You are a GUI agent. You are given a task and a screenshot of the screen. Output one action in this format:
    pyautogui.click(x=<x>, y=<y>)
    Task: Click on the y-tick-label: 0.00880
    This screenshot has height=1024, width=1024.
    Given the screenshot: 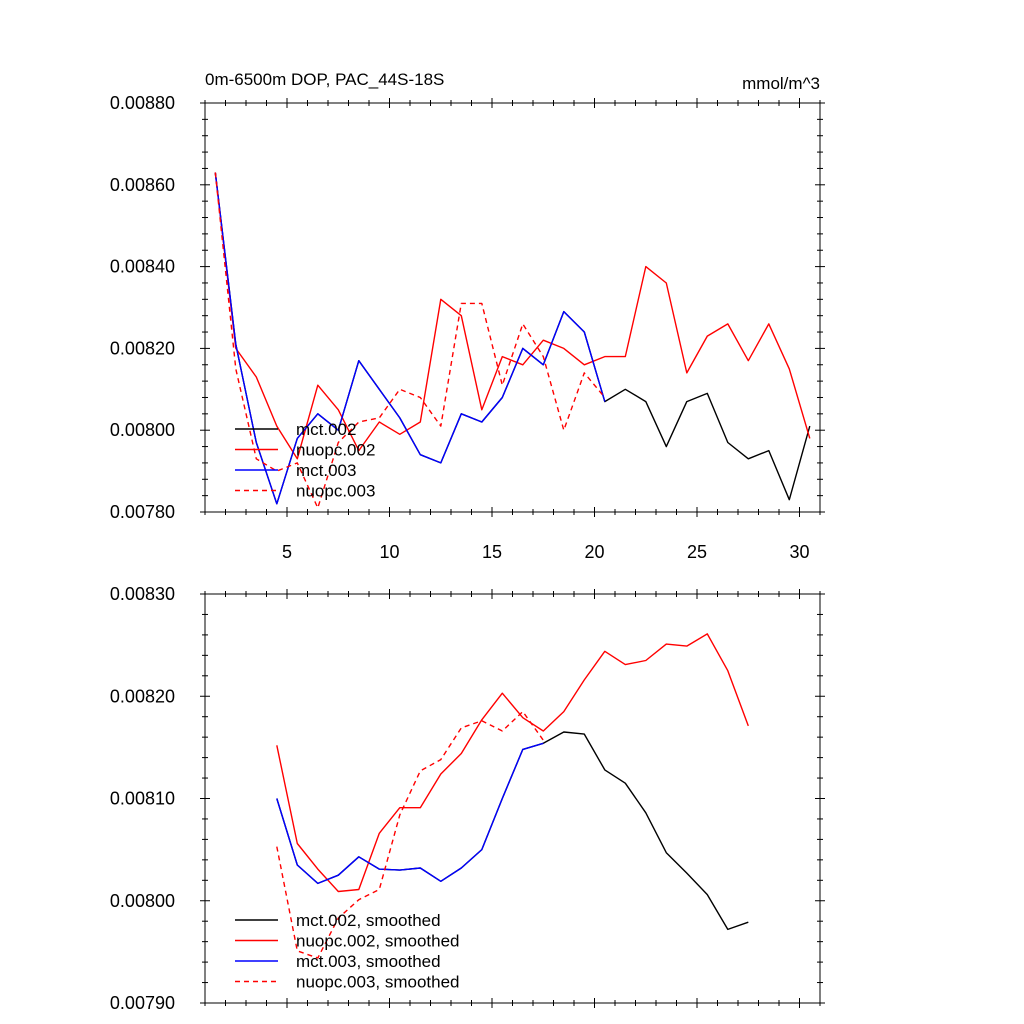 What is the action you would take?
    pyautogui.click(x=142, y=103)
    